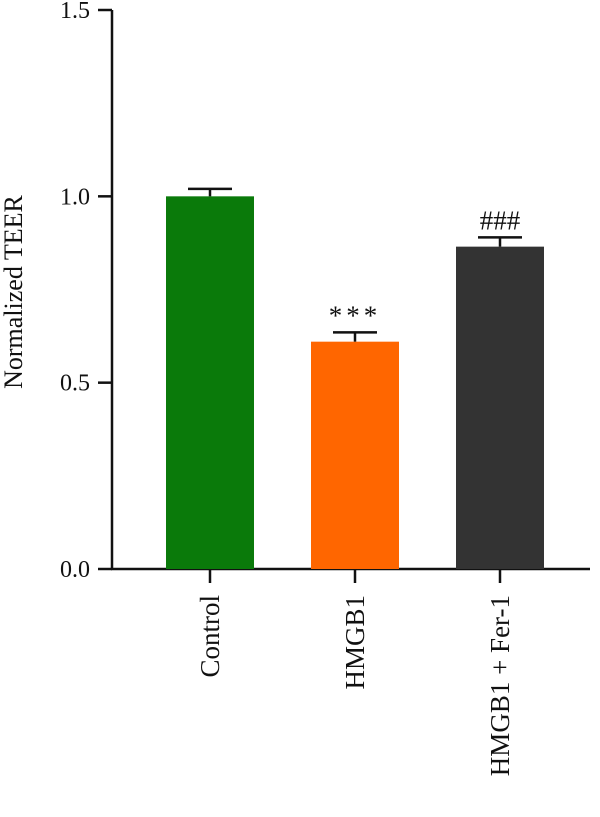  I want to click on y-tick-label: 1.0, so click(75, 197).